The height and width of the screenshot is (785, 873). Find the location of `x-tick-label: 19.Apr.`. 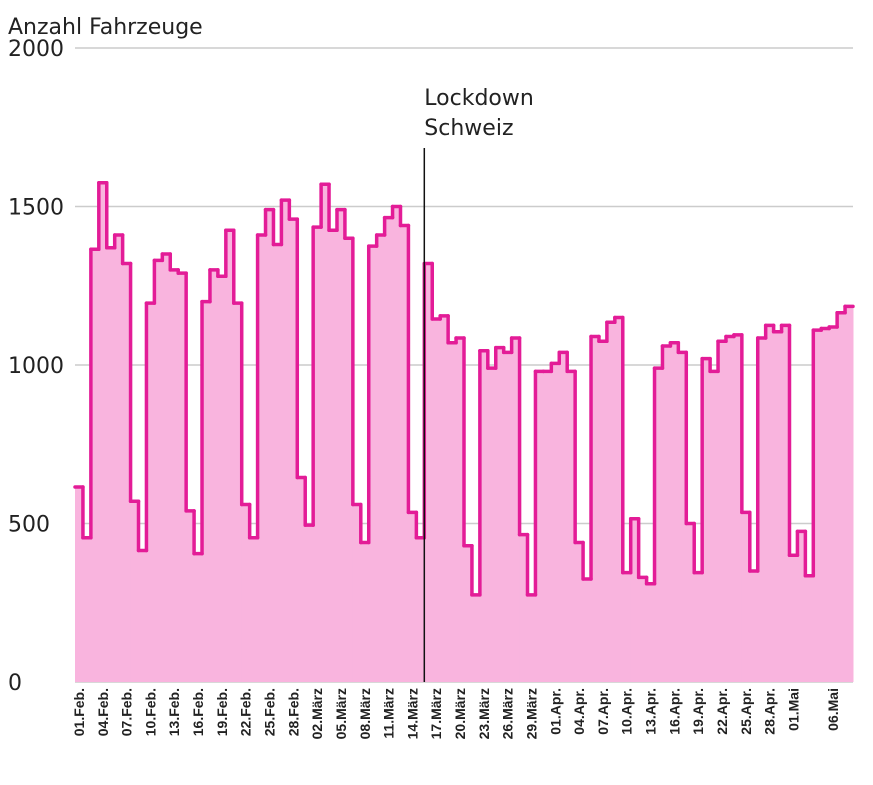

x-tick-label: 19.Apr. is located at coordinates (698, 711).